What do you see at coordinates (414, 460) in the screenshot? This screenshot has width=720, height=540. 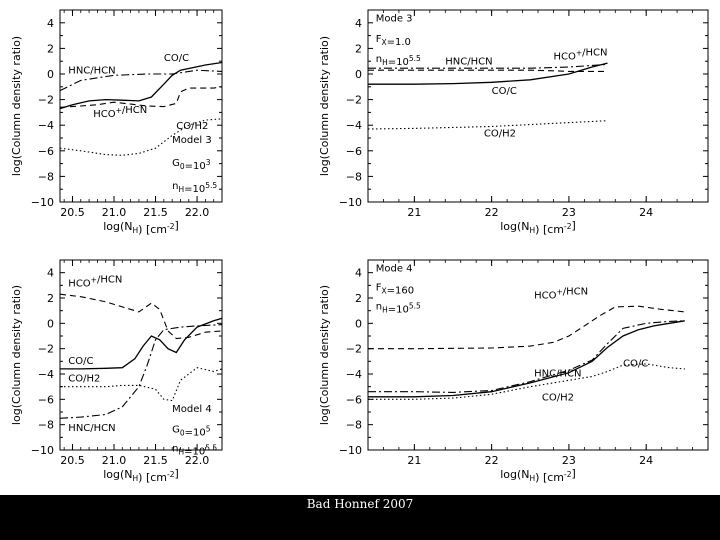 I see `x-tick-label: 21` at bounding box center [414, 460].